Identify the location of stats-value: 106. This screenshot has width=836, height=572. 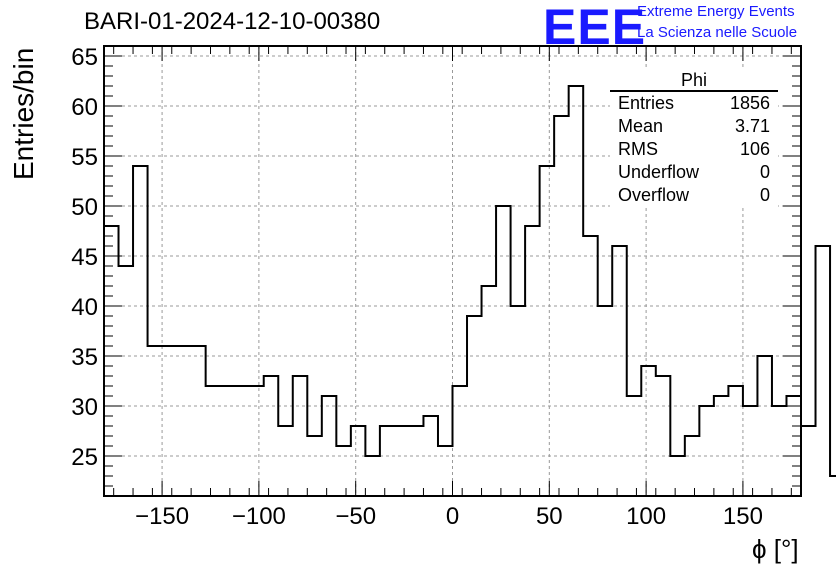
(754, 149).